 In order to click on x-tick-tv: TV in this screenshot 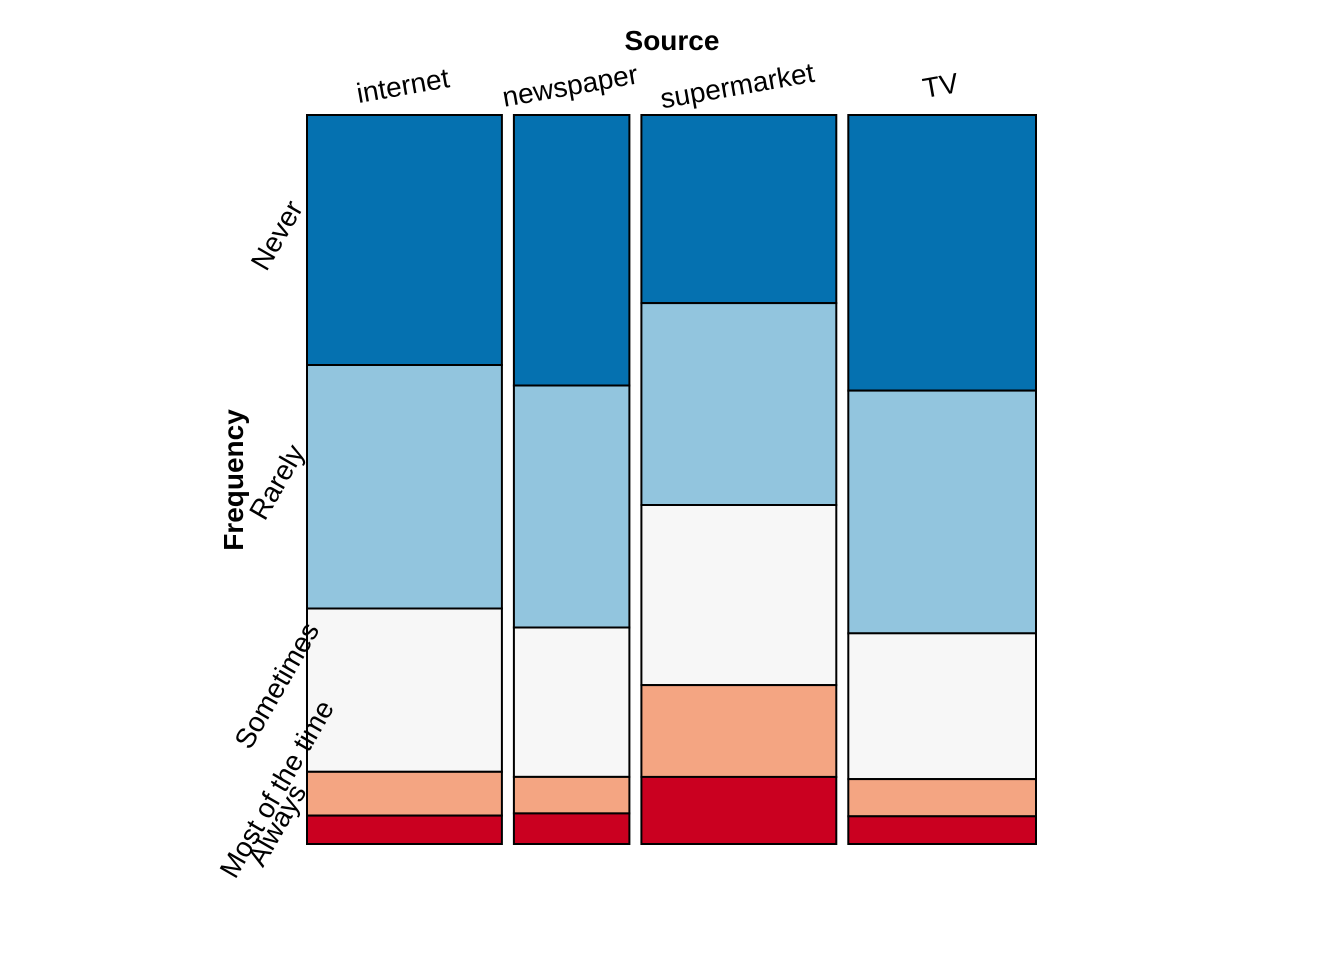, I will do `click(940, 85)`.